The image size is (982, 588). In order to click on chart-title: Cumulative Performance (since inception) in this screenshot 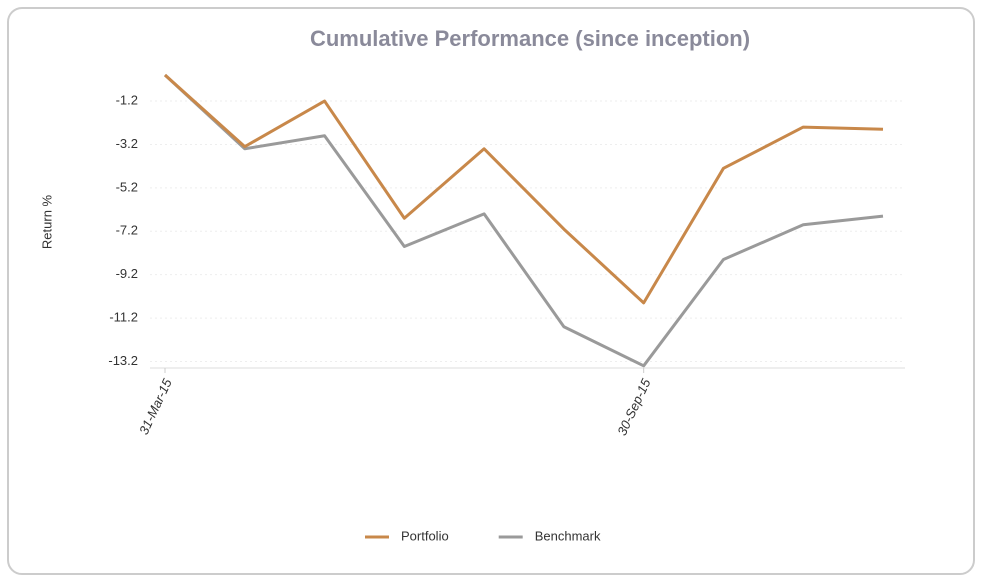, I will do `click(530, 38)`.